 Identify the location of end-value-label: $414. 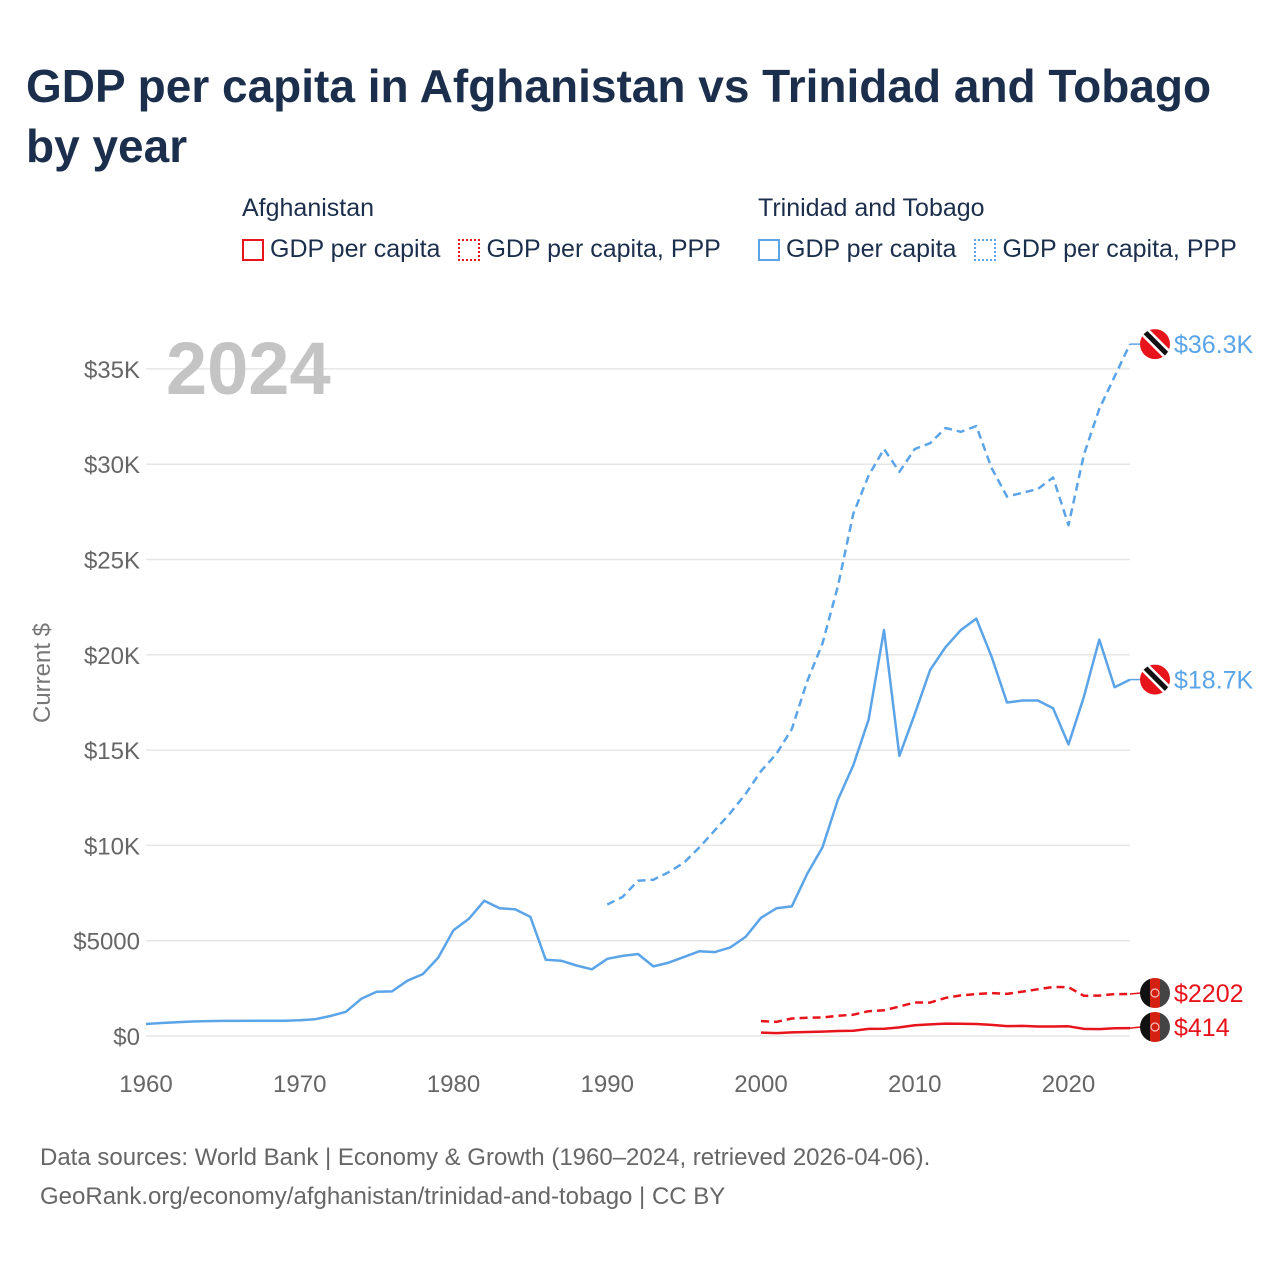
(1202, 1028).